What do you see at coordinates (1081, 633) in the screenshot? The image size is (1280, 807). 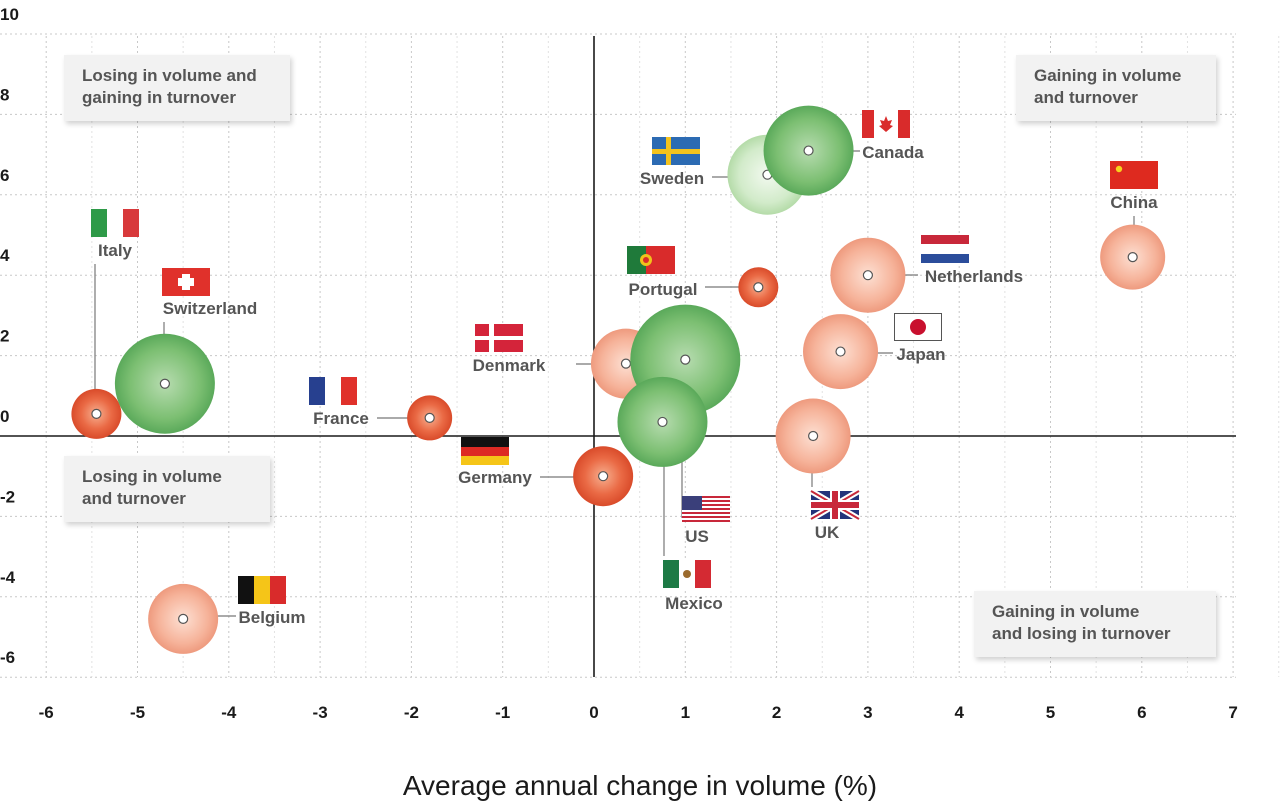 I see `quadrant-line: and losing in turnover` at bounding box center [1081, 633].